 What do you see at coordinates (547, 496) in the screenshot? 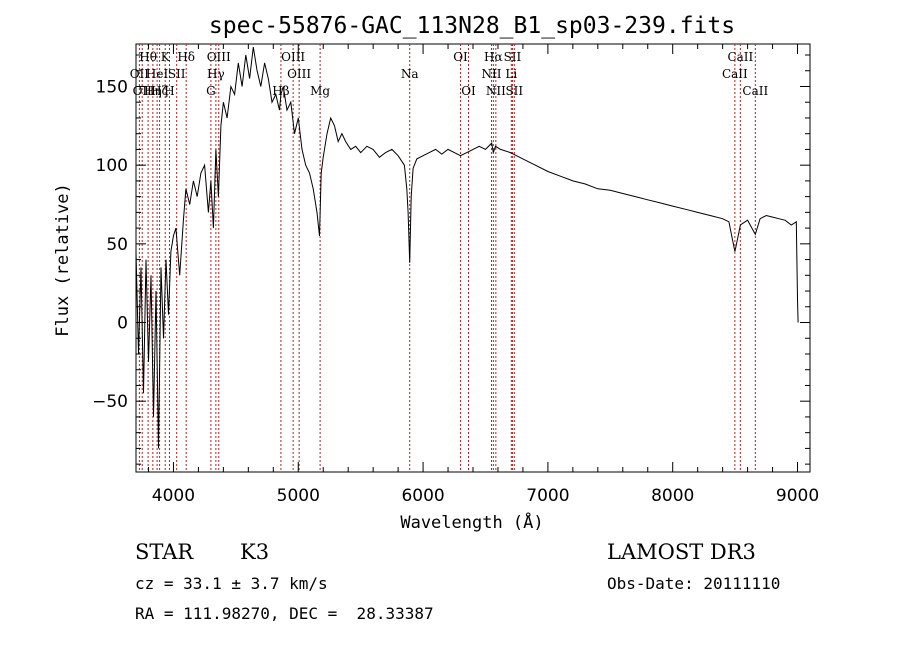
I see `x-tick-label-3: 7000` at bounding box center [547, 496].